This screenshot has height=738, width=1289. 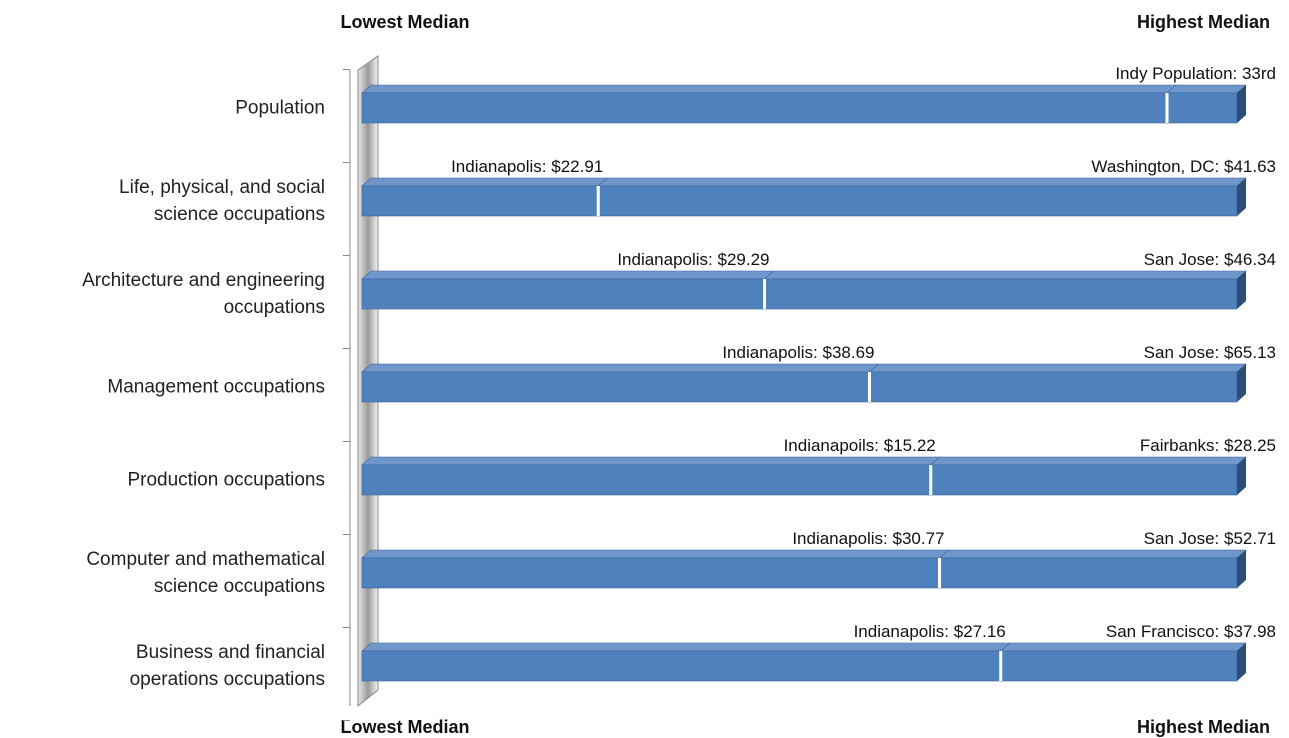 I want to click on end-label: San Jose: $65.13, so click(x=1210, y=352).